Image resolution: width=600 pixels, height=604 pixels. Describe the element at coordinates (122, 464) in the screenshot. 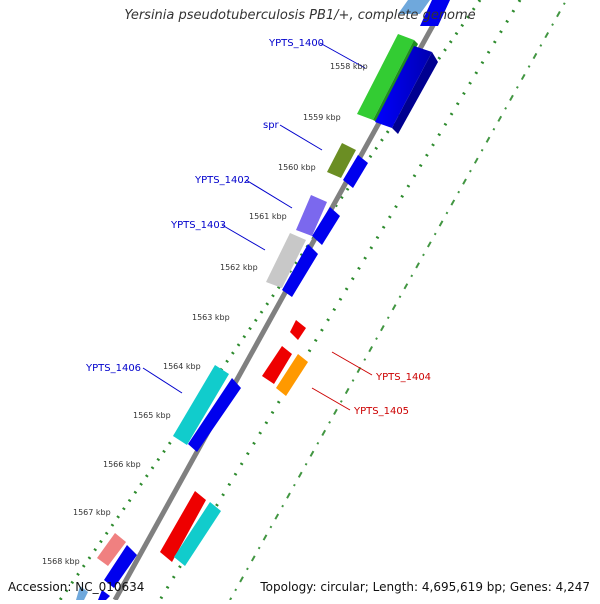

I see `kbp-label-1566: 1566 kbp` at that location.